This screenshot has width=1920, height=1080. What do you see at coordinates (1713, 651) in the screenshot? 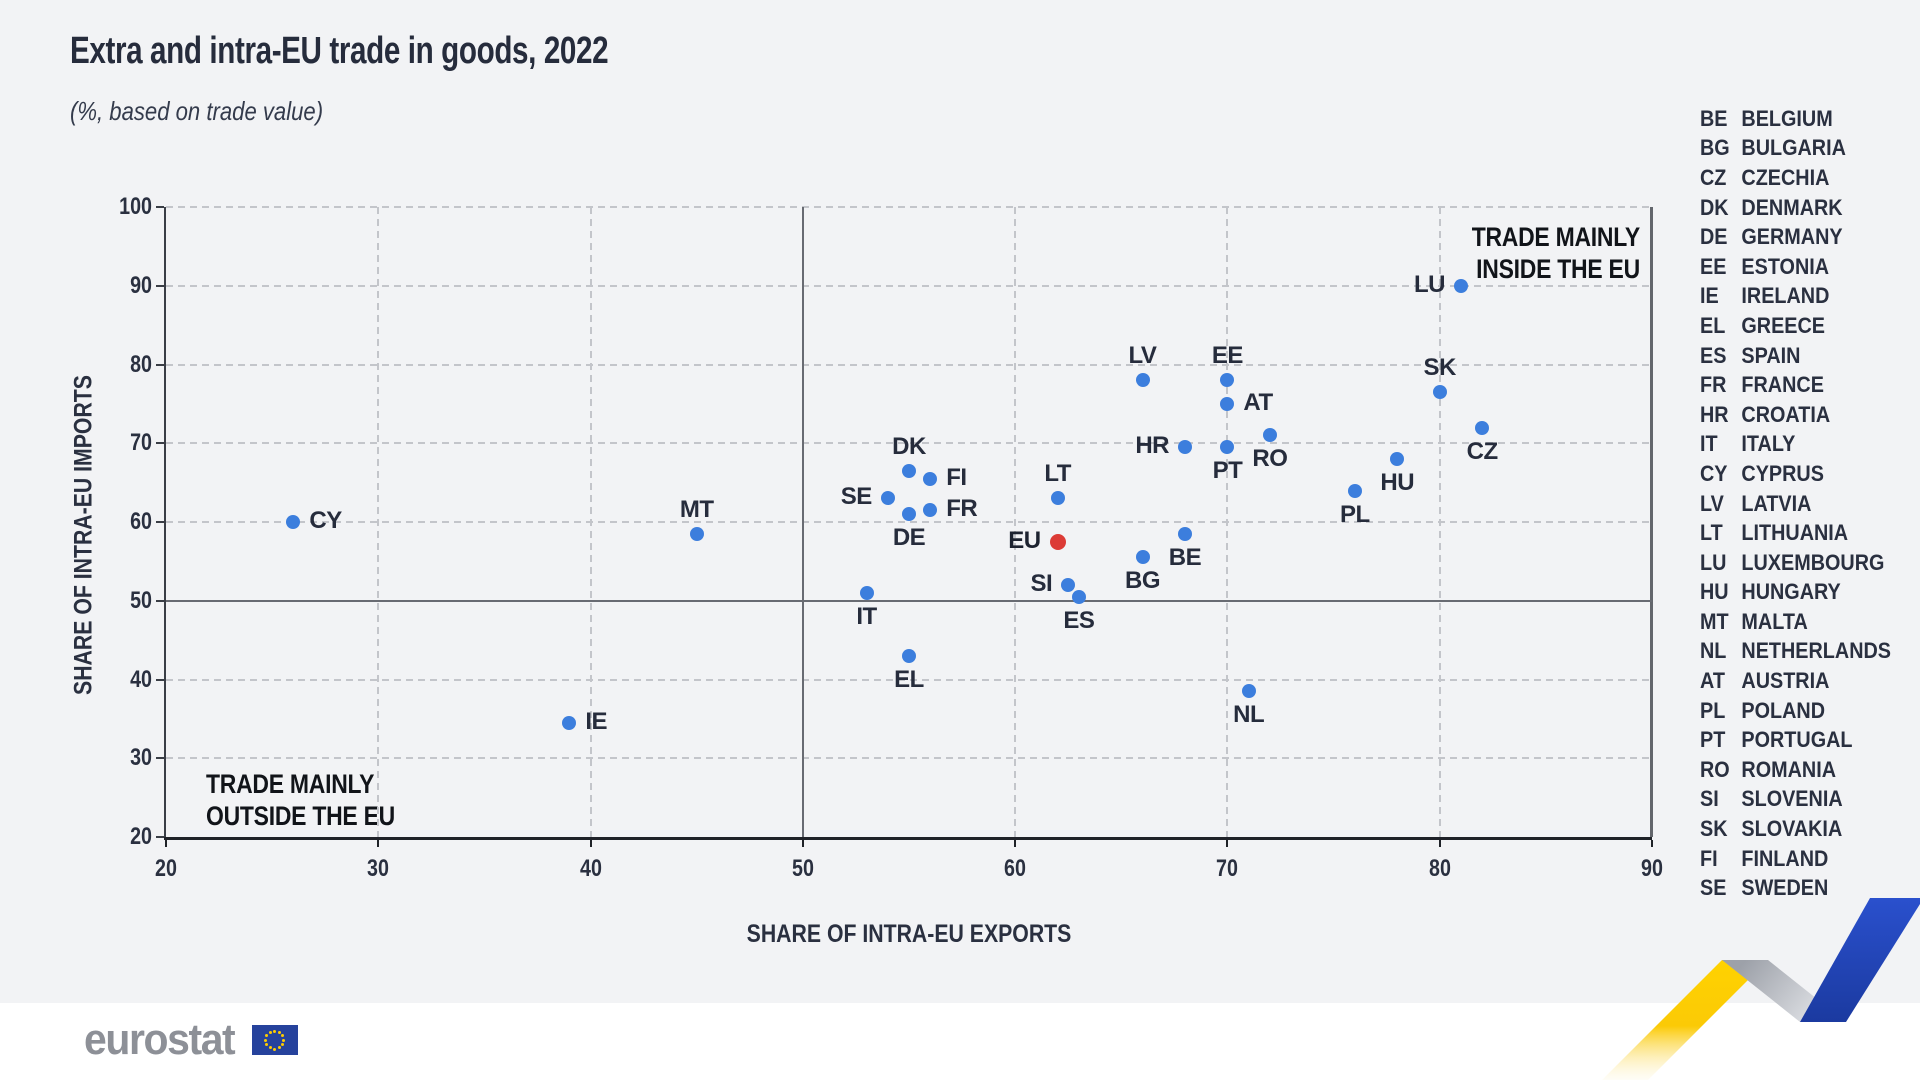
I see `legend-code-NL: NL` at bounding box center [1713, 651].